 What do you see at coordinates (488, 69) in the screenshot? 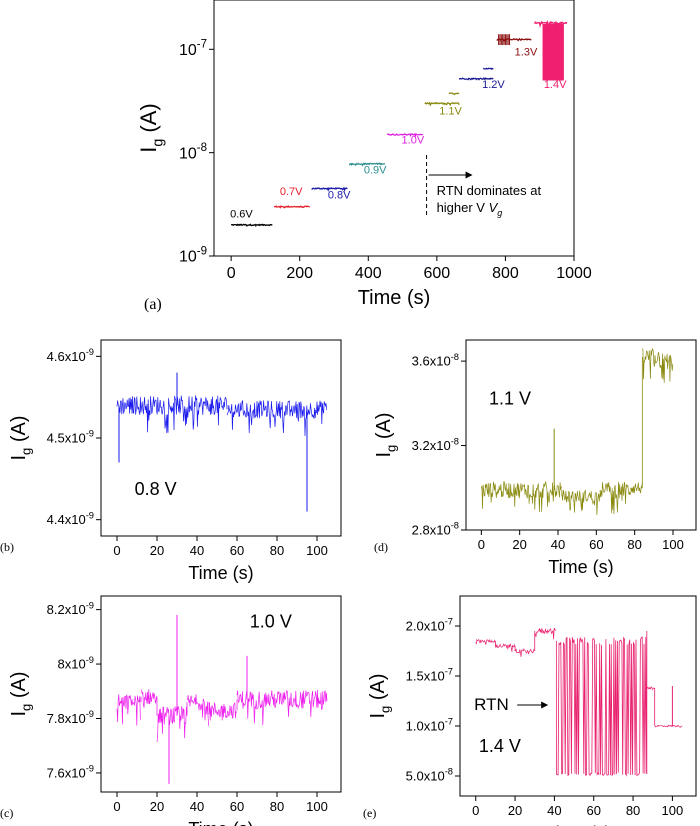
I see `series-step` at bounding box center [488, 69].